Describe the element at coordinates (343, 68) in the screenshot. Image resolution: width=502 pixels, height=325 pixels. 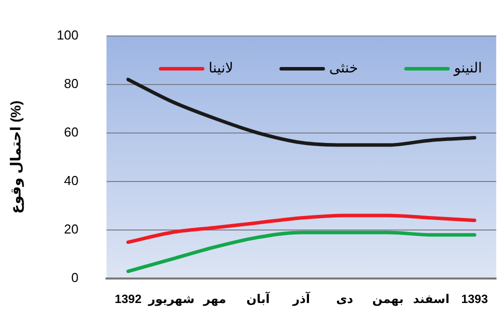
I see `legend-label: خنثی` at that location.